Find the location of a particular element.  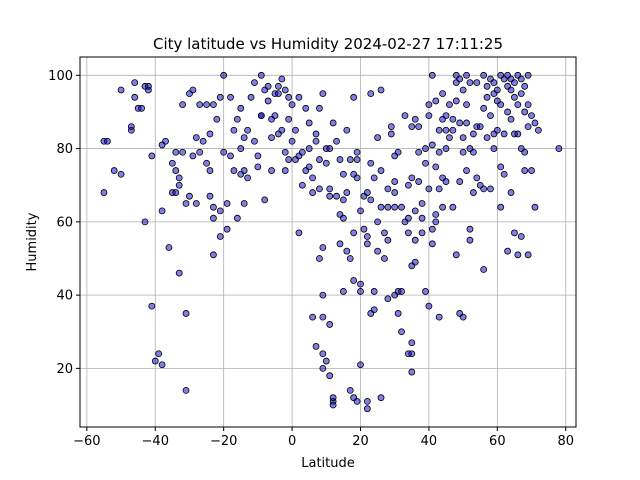

x-tick-label: −40 is located at coordinates (155, 441).